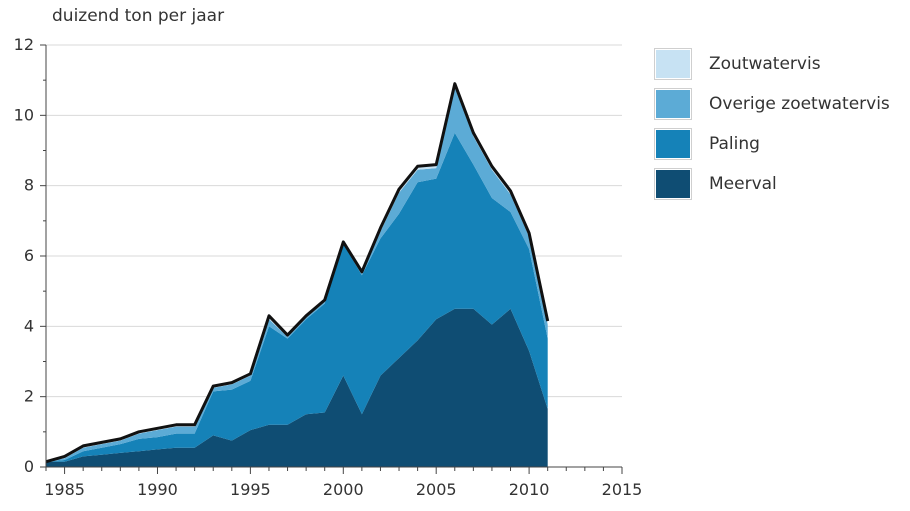  I want to click on x-tick-label-2010: 2010, so click(529, 489).